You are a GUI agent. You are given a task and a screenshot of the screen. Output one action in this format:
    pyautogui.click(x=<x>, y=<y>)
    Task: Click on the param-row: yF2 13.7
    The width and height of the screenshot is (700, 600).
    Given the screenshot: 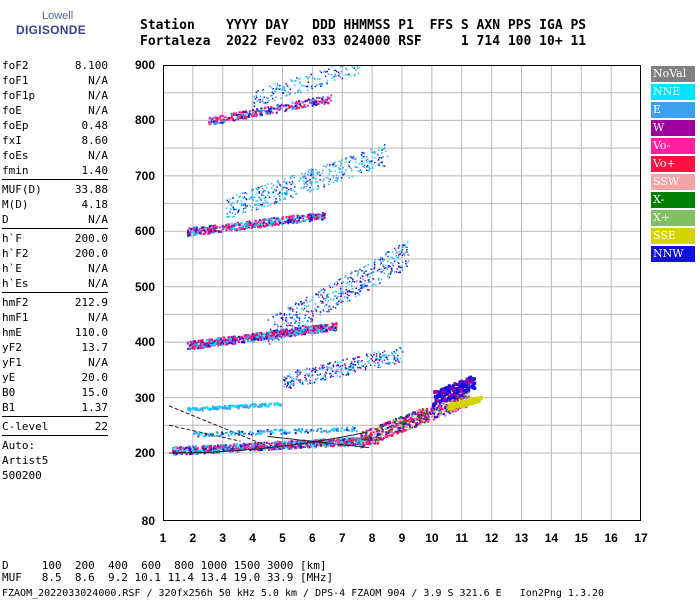 What is the action you would take?
    pyautogui.click(x=55, y=347)
    